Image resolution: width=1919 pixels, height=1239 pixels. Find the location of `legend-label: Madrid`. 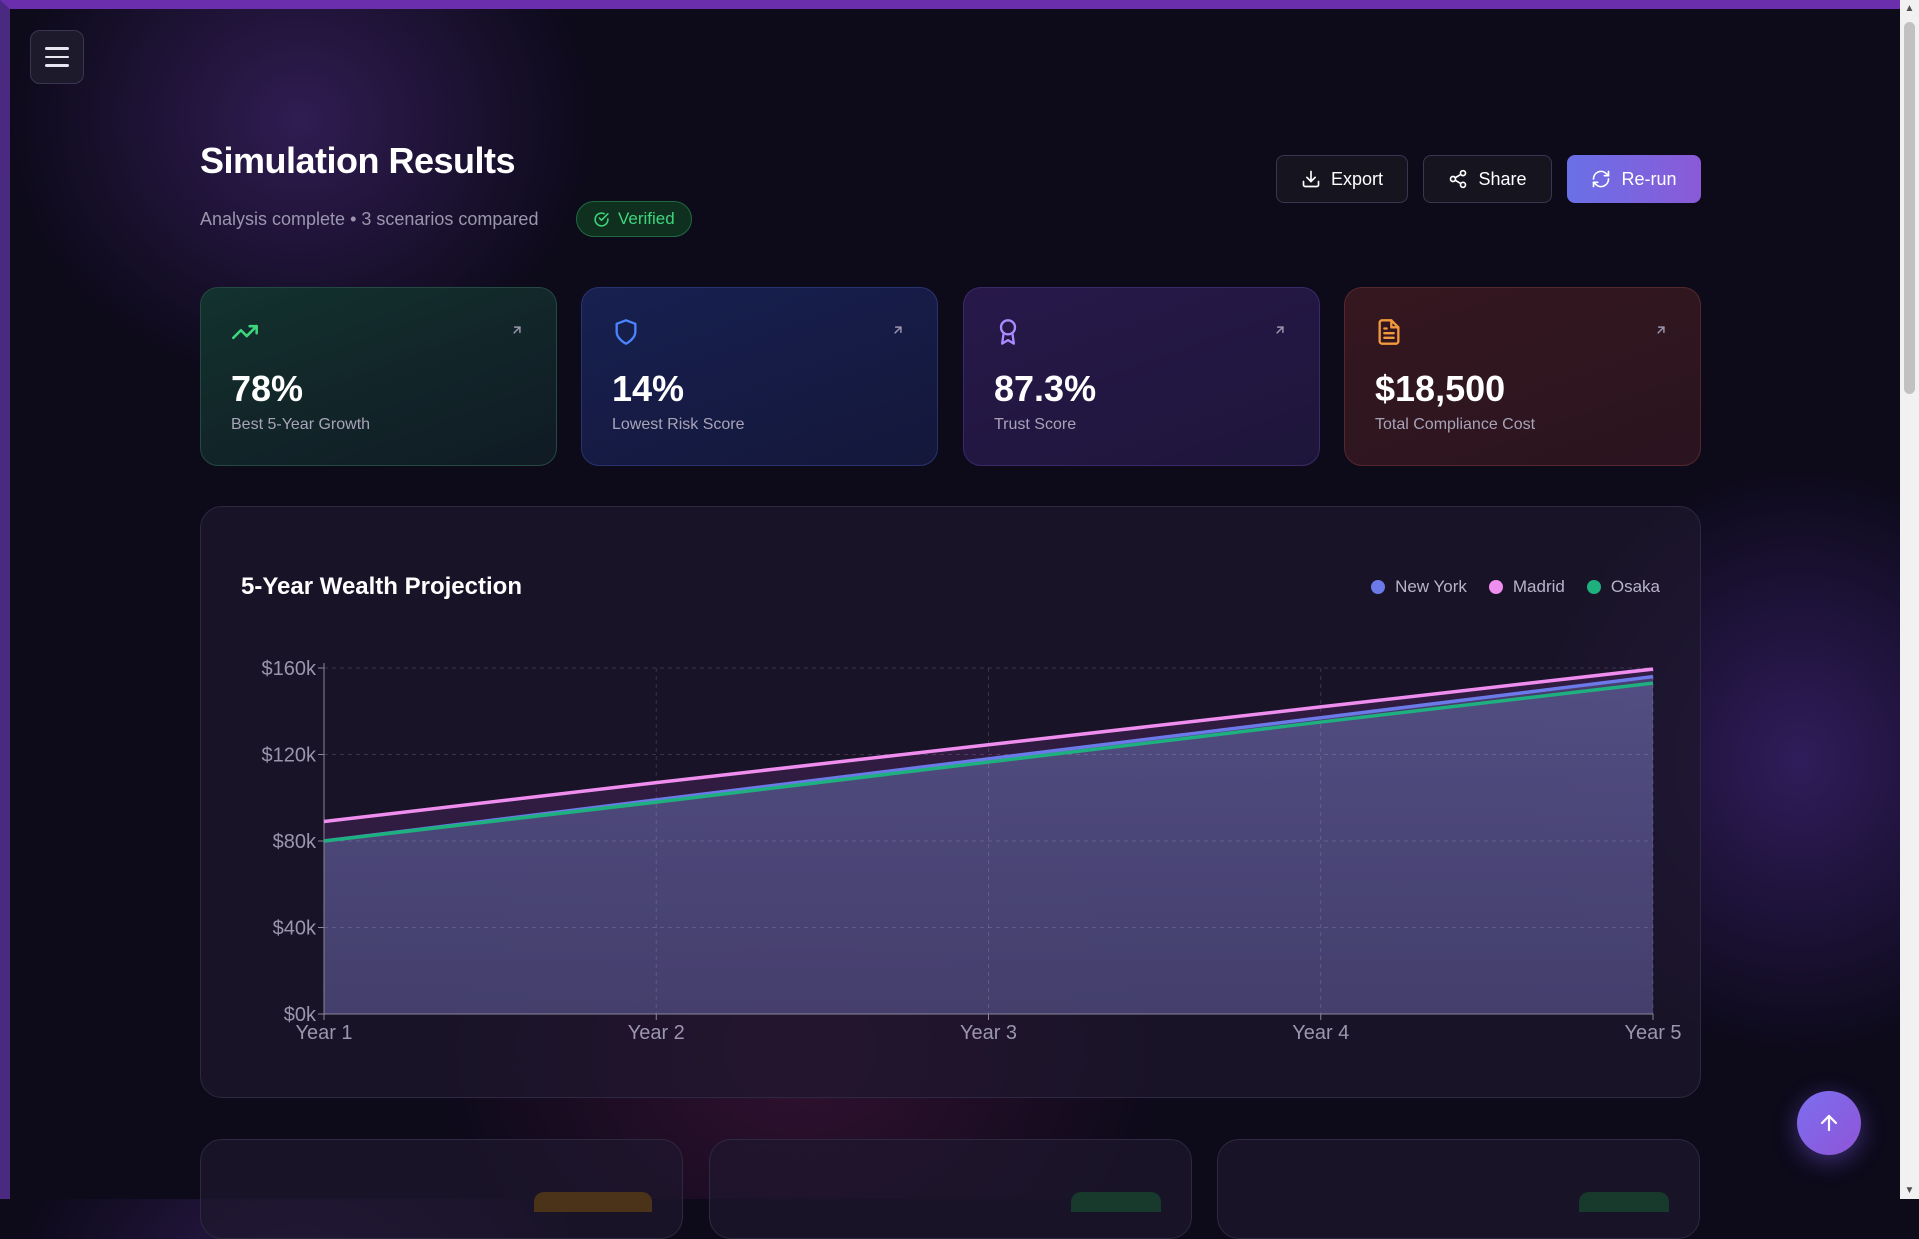

legend-label: Madrid is located at coordinates (1538, 586).